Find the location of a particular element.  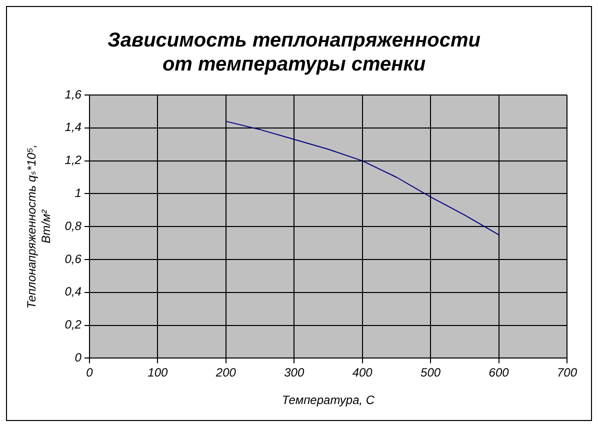

y-tick-label: 0,2 is located at coordinates (73, 325).